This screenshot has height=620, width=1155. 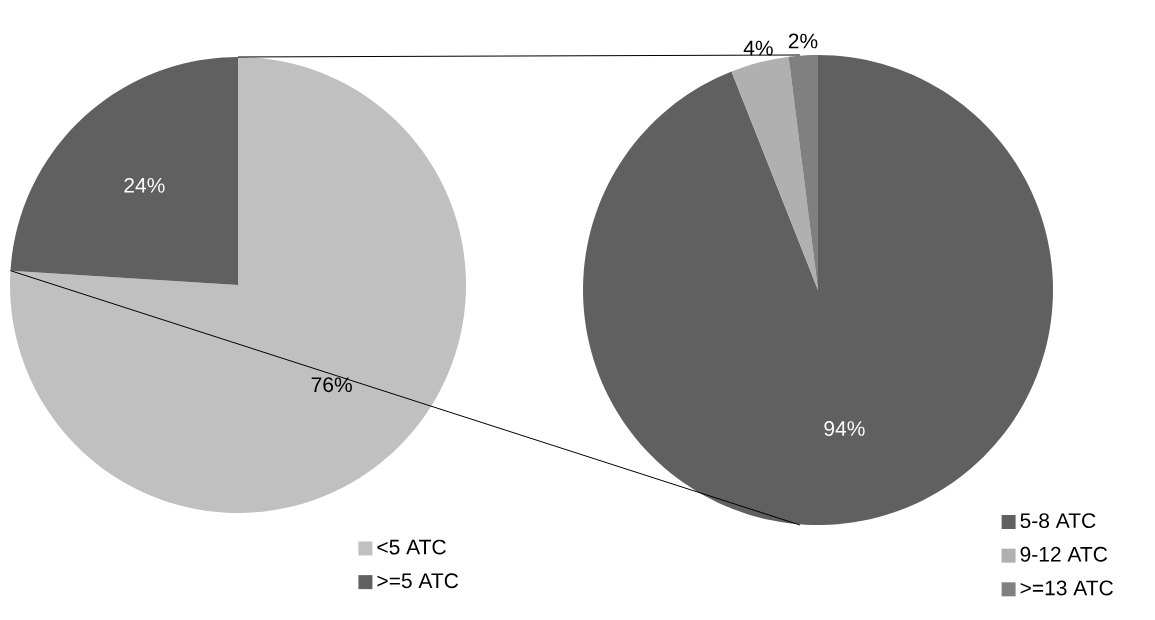 I want to click on data-label: 2%, so click(x=803, y=41).